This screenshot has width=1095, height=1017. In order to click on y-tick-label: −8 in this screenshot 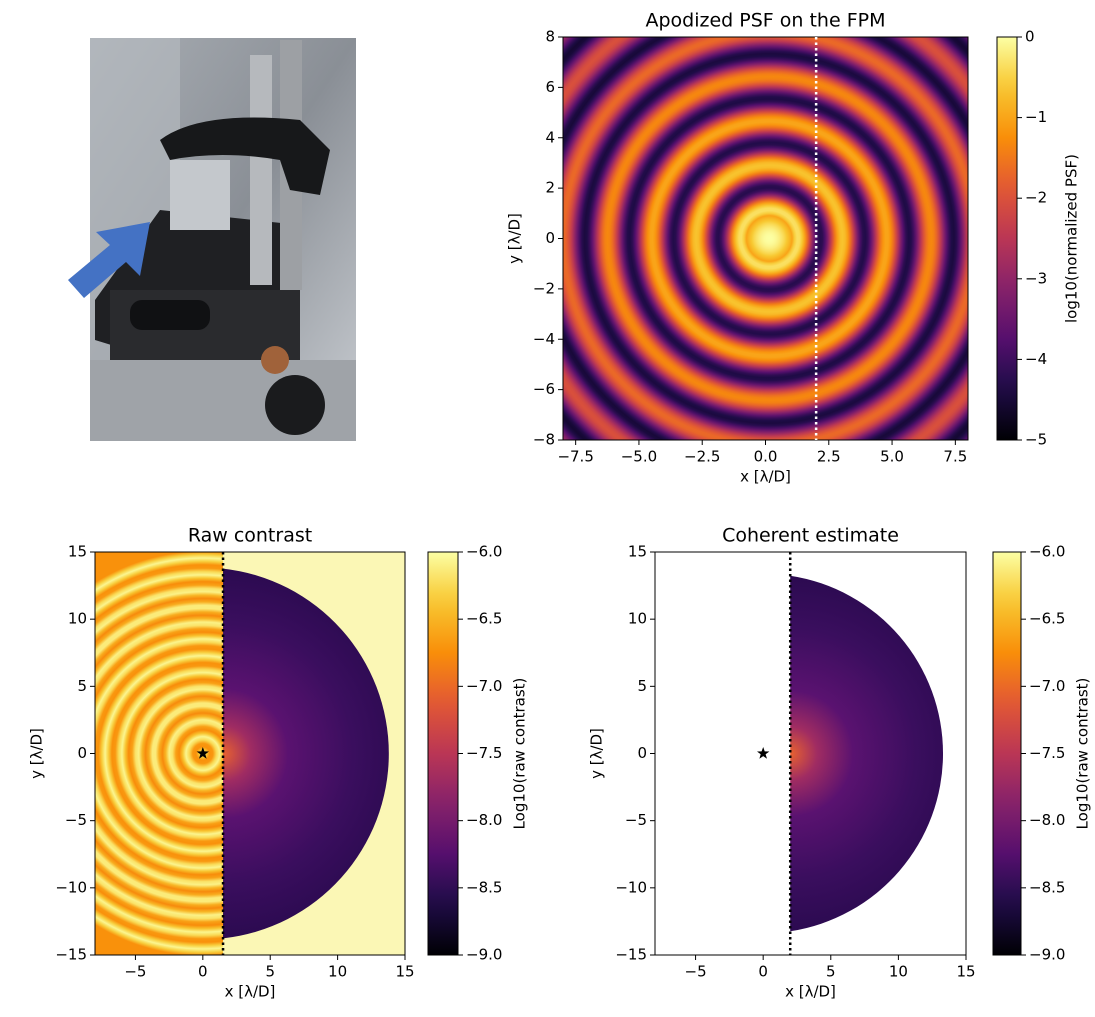, I will do `click(544, 440)`.